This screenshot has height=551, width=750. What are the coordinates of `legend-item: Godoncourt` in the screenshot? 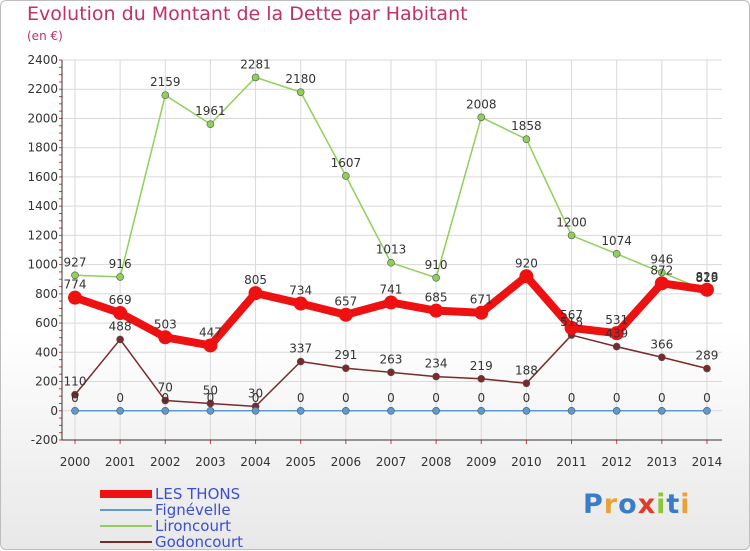 It's located at (171, 542).